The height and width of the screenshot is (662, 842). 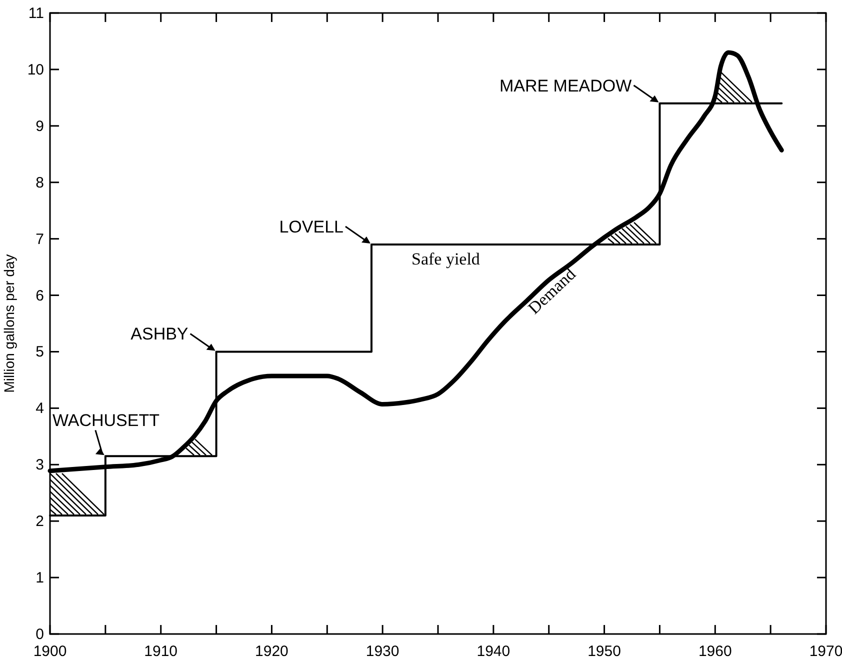 I want to click on x-tick-label: 1940, so click(x=493, y=651).